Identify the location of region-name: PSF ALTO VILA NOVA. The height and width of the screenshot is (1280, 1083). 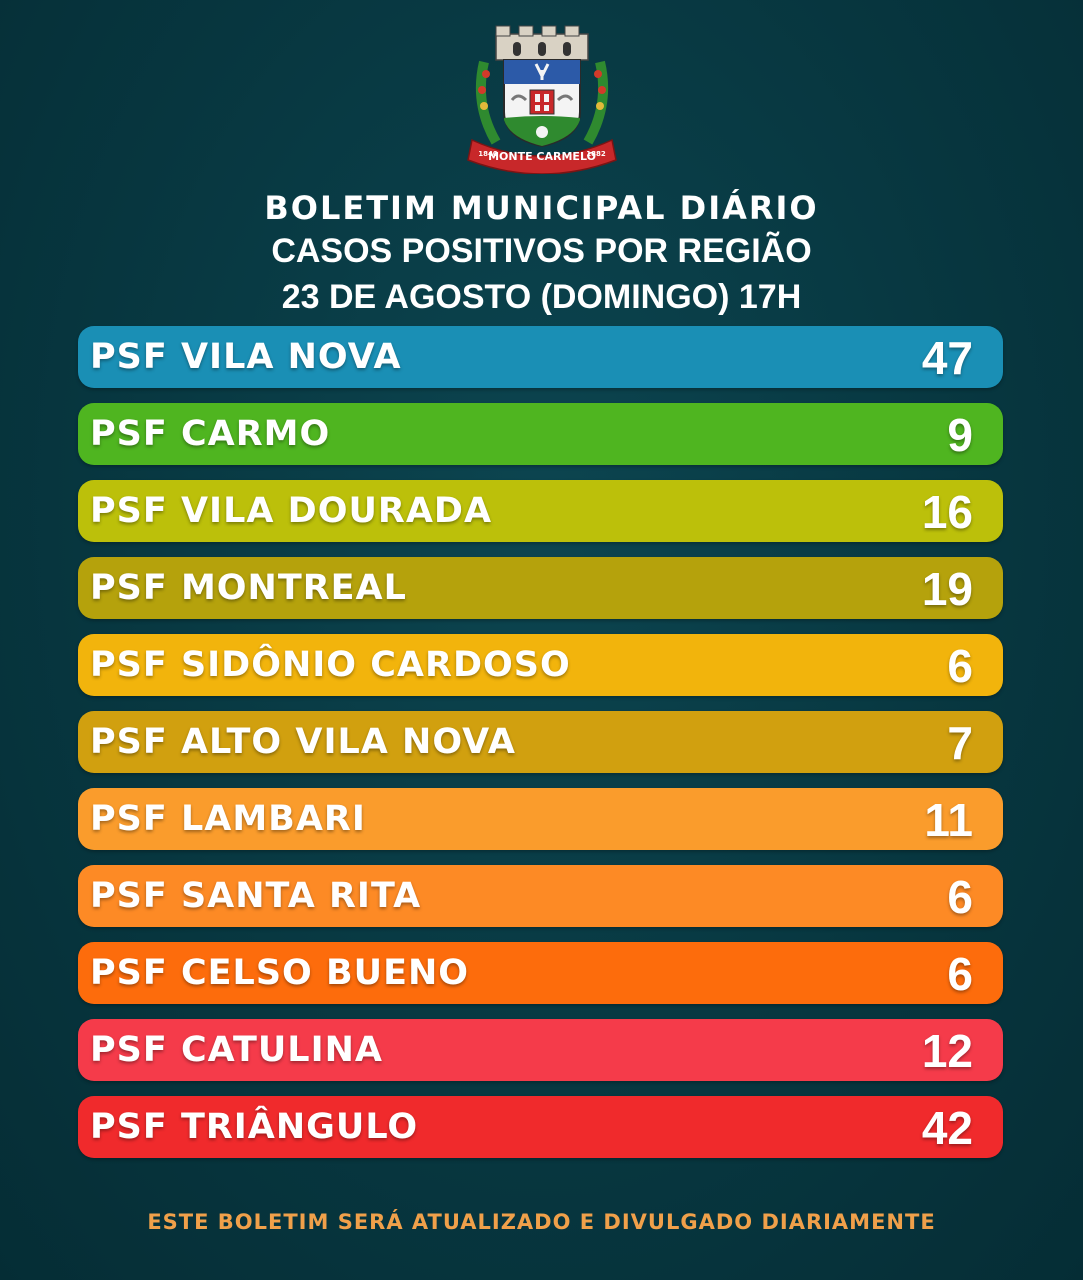
(303, 742).